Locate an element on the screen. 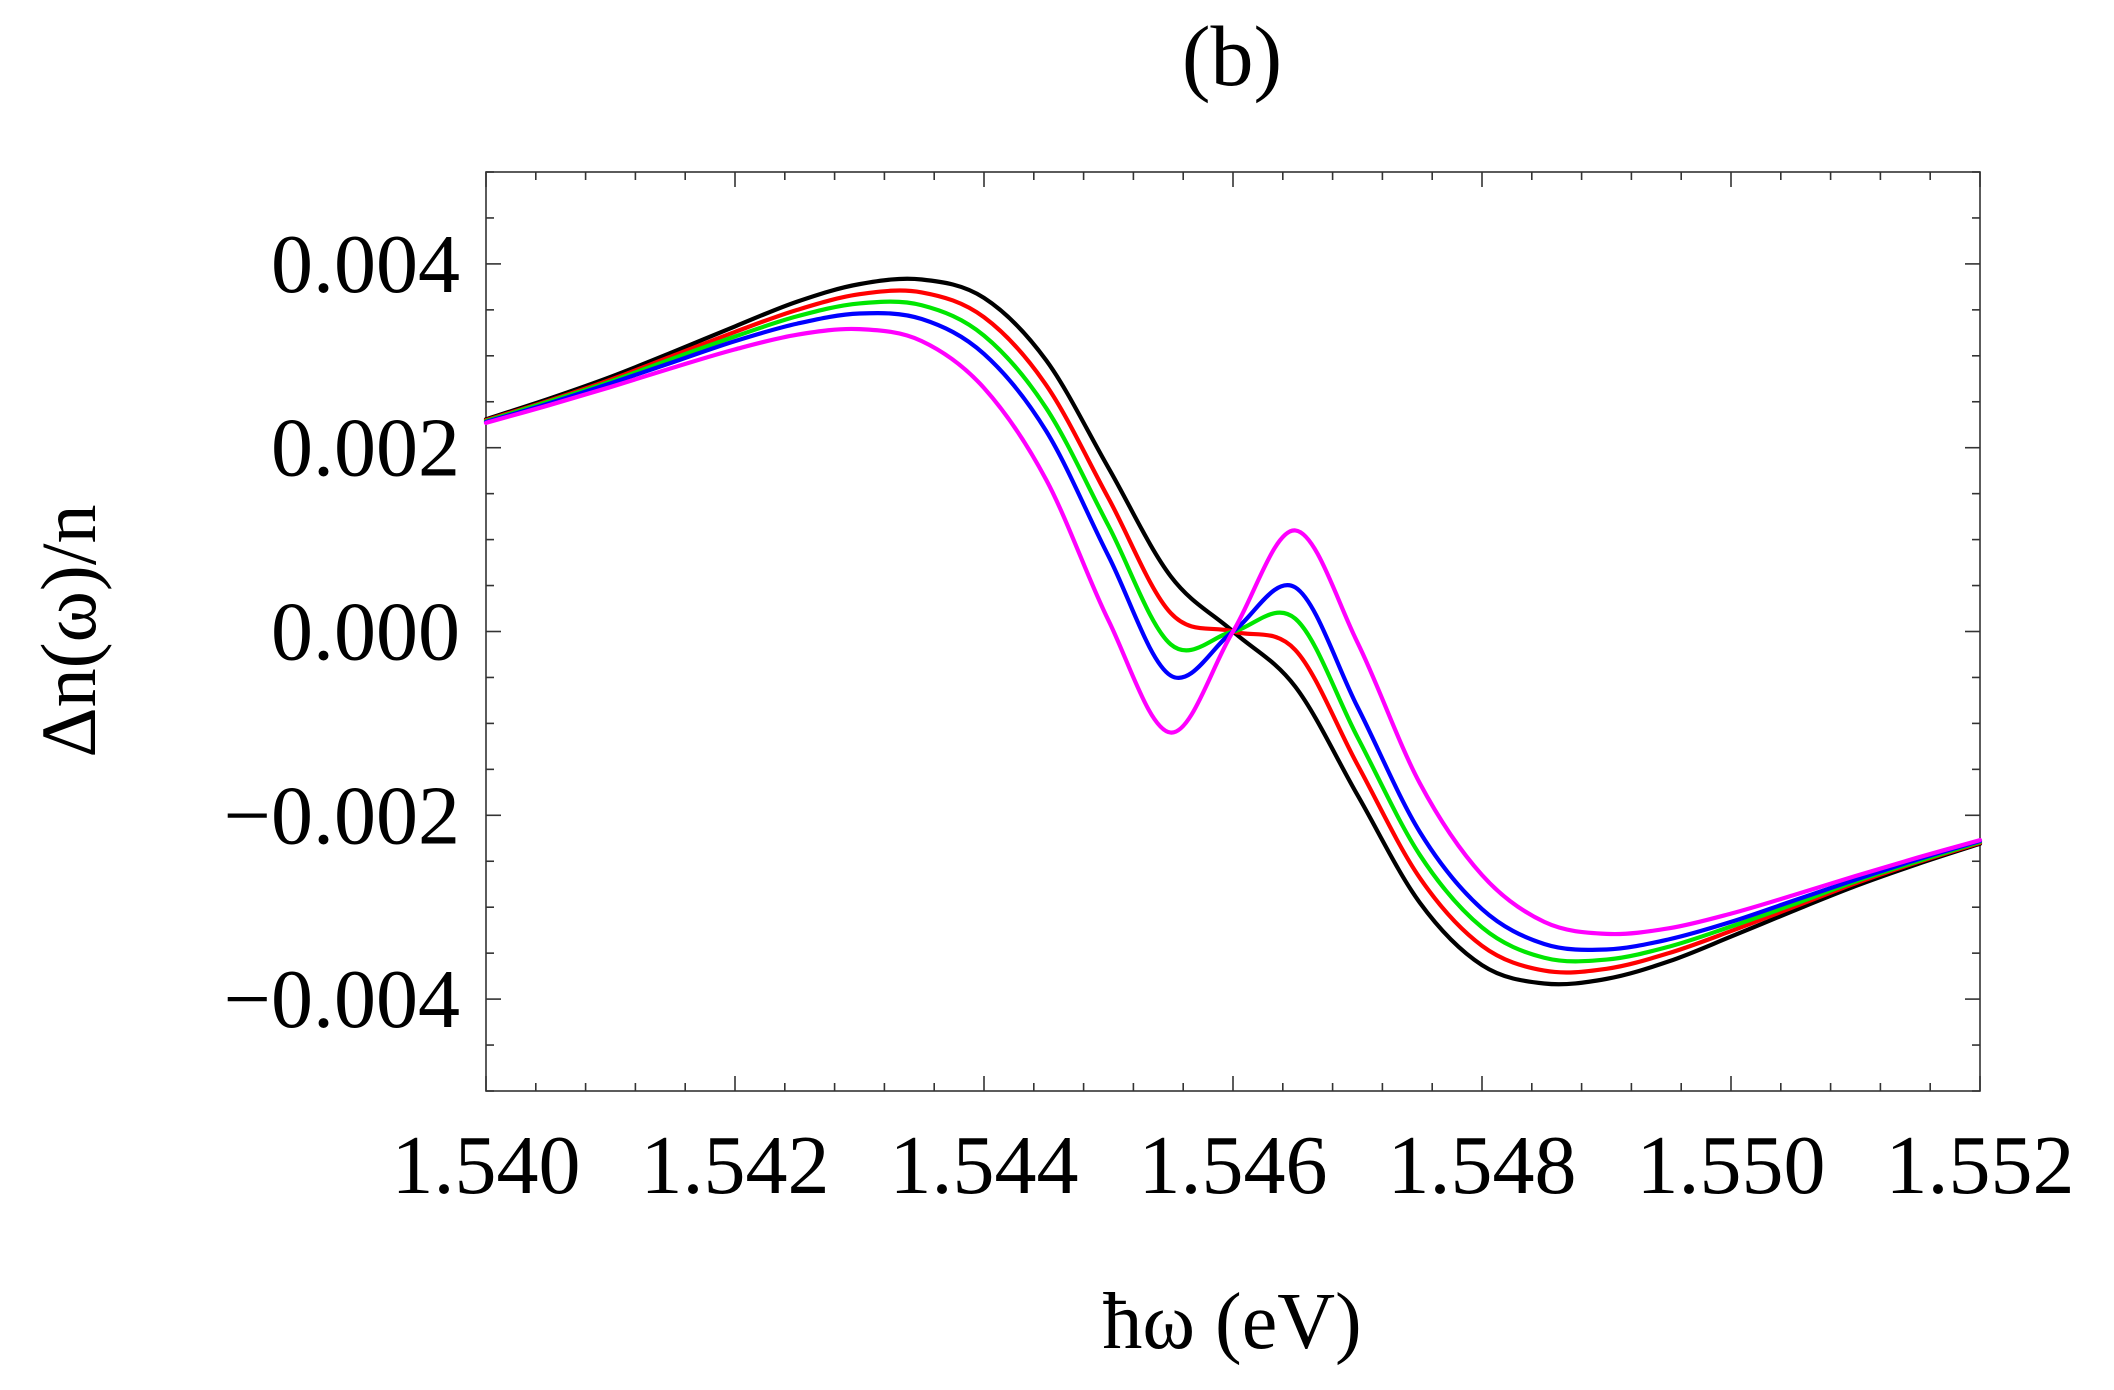  y-tick-label: 0.000 is located at coordinates (365, 632).